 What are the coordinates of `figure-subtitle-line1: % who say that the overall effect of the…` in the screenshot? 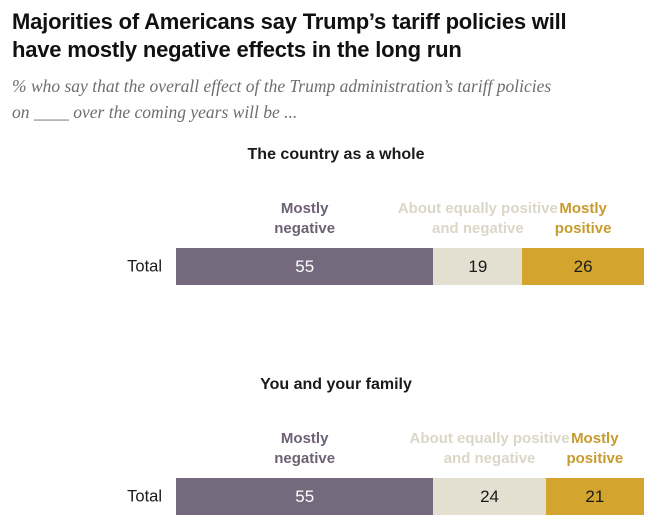 It's located at (282, 86).